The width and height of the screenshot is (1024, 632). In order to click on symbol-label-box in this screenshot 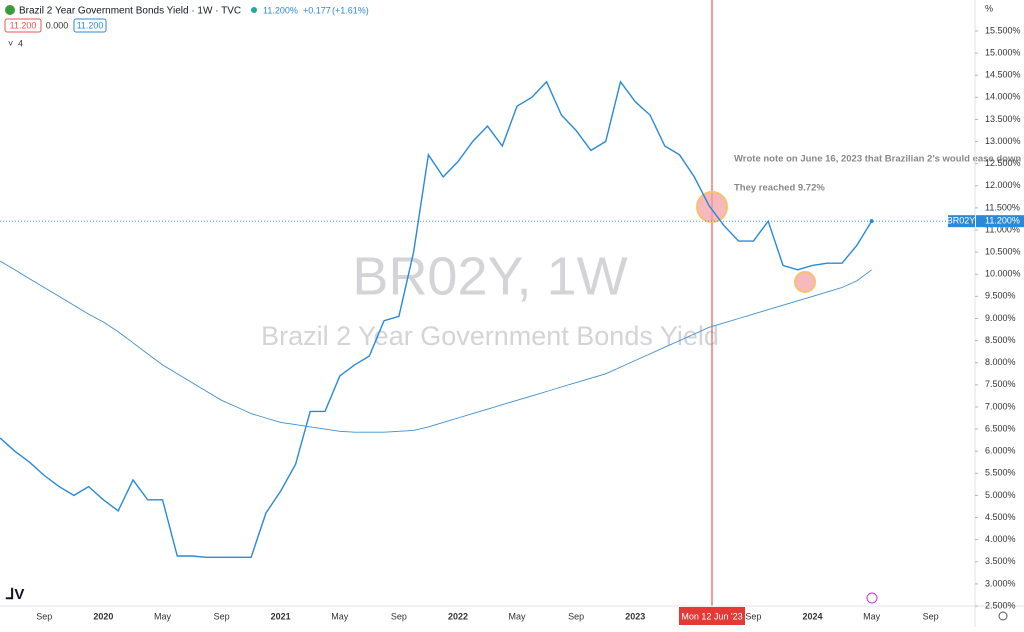, I will do `click(961, 221)`.